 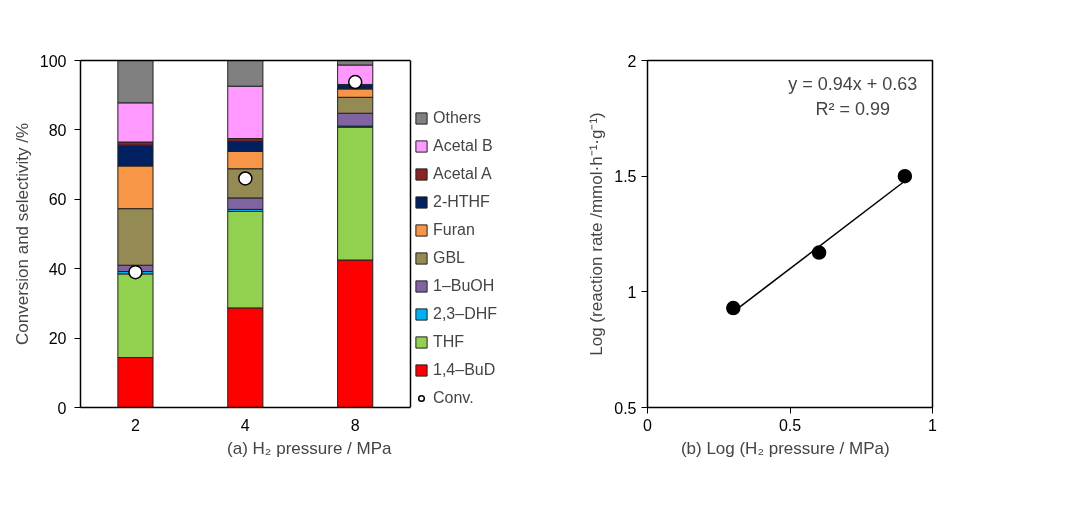 I want to click on x-axis-title: (b) Log (H₂ pressure / MPa), so click(x=785, y=448).